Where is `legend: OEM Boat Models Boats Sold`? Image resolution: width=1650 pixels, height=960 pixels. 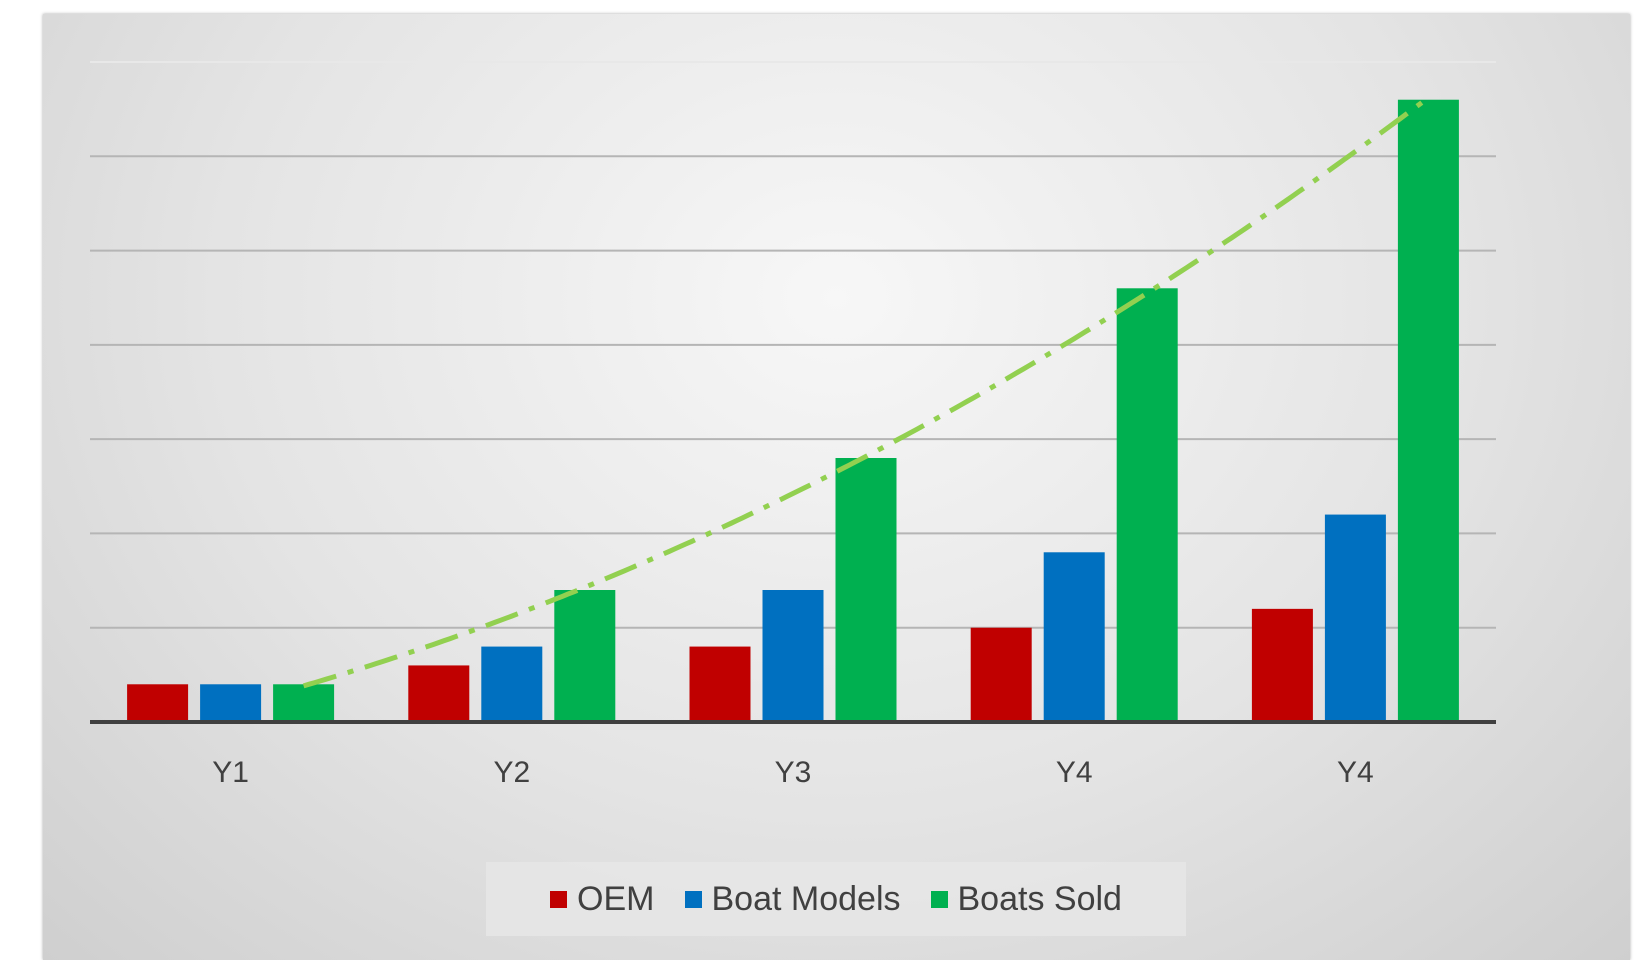 legend: OEM Boat Models Boats Sold is located at coordinates (836, 899).